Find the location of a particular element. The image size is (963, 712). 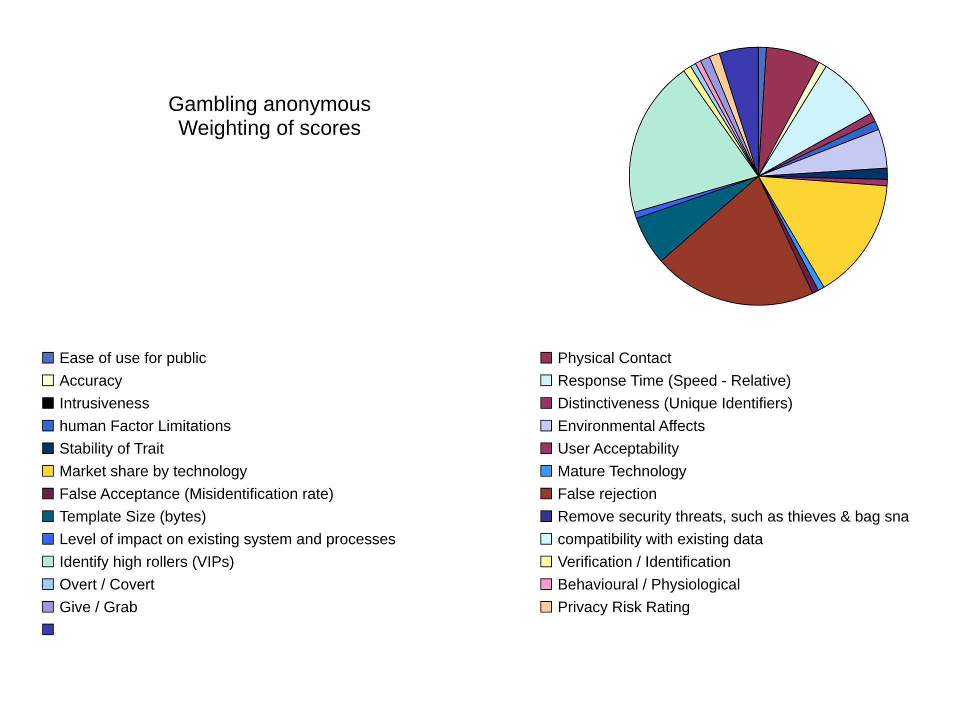

legend-label: Behavioural / Physiological is located at coordinates (649, 585).